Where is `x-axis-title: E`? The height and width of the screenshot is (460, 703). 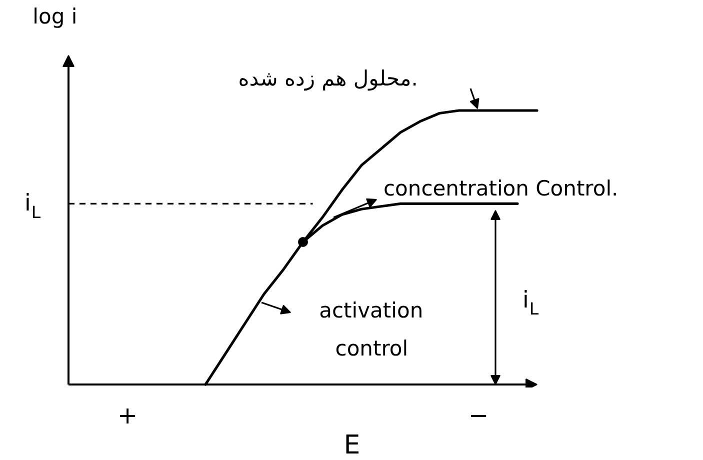 x-axis-title: E is located at coordinates (352, 445).